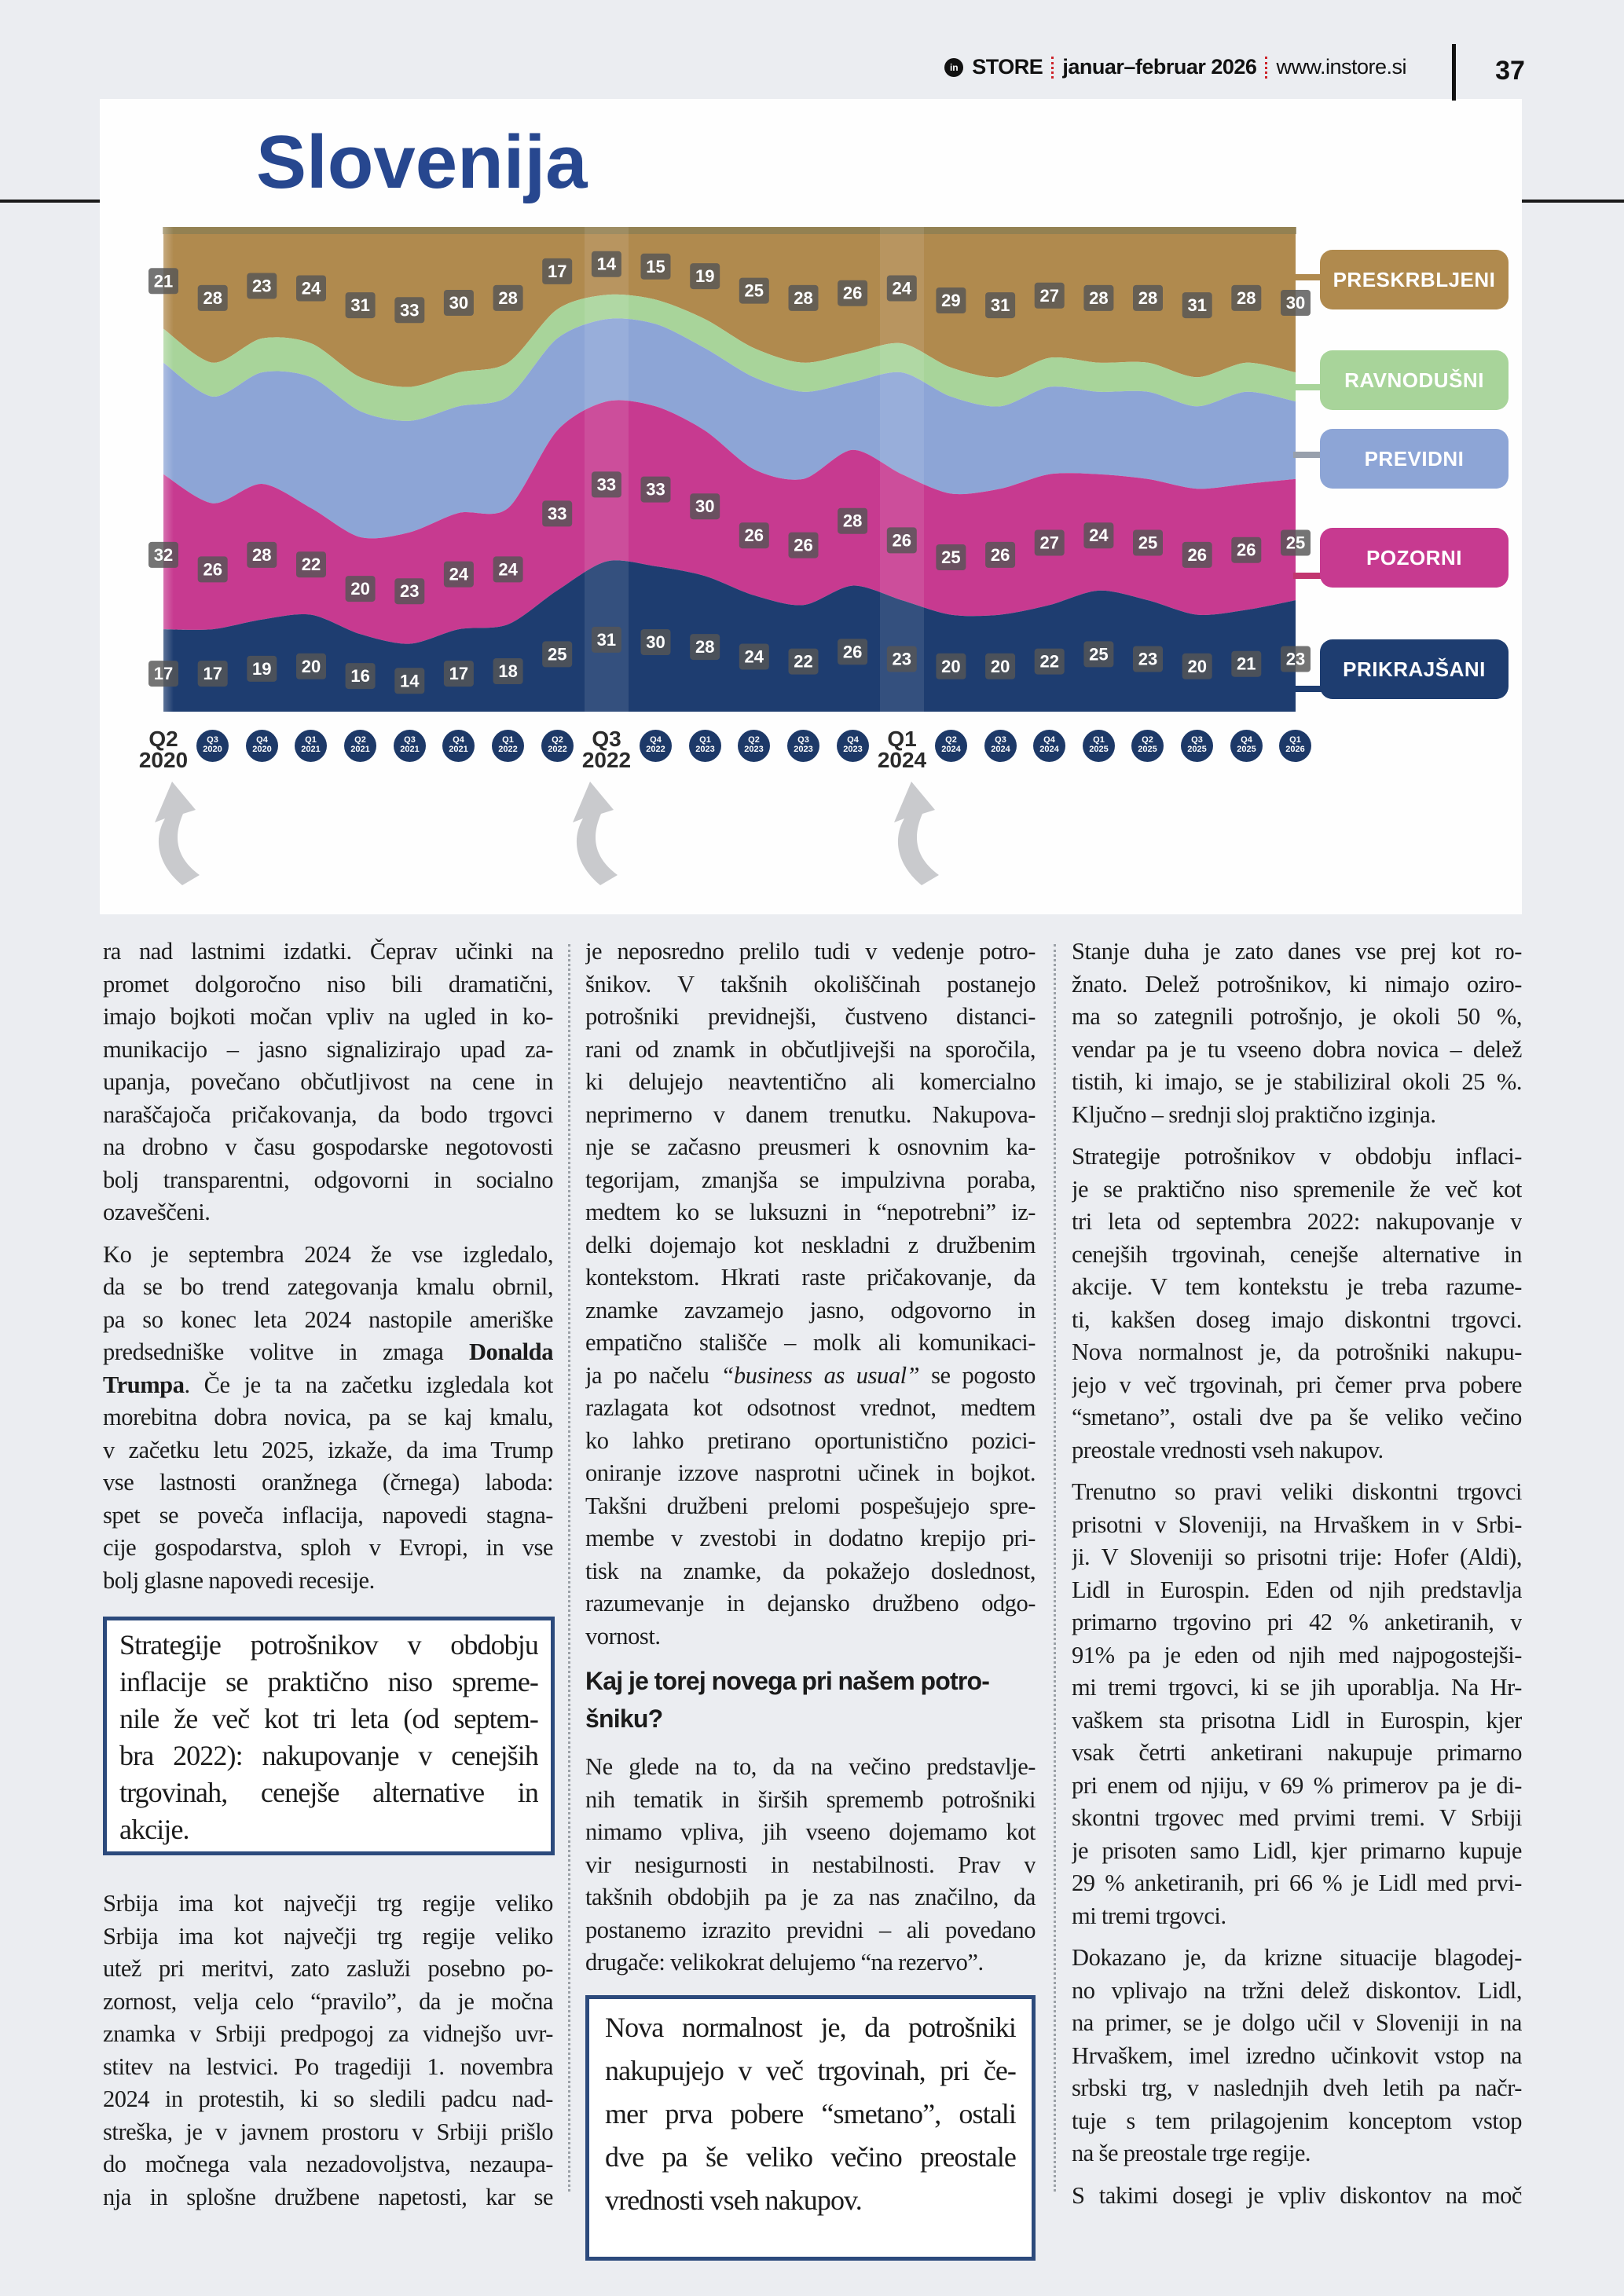 The height and width of the screenshot is (2296, 1624). I want to click on svg-text: 16, so click(359, 676).